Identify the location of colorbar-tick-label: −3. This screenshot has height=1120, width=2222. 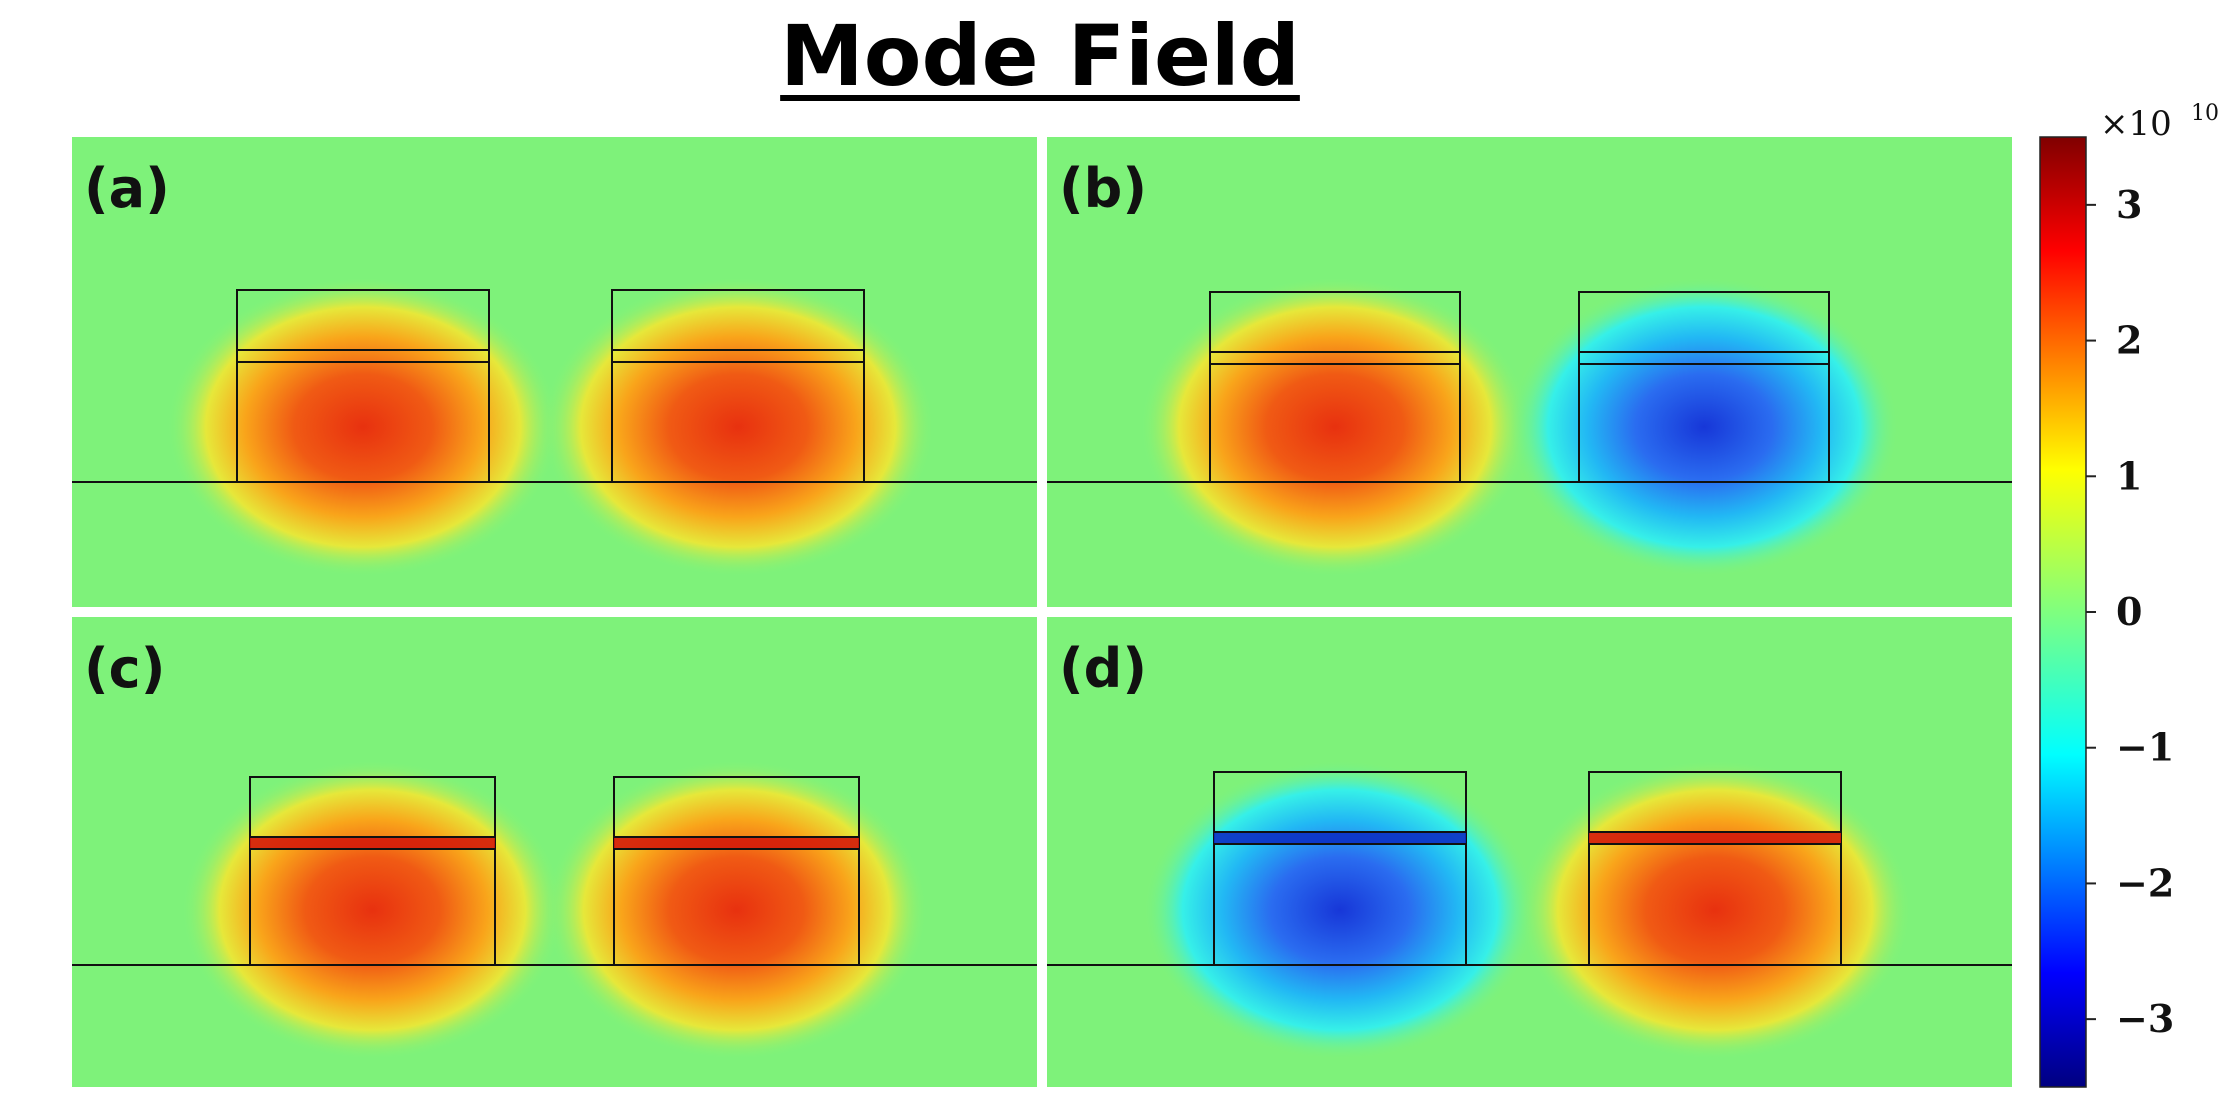
(2145, 1018).